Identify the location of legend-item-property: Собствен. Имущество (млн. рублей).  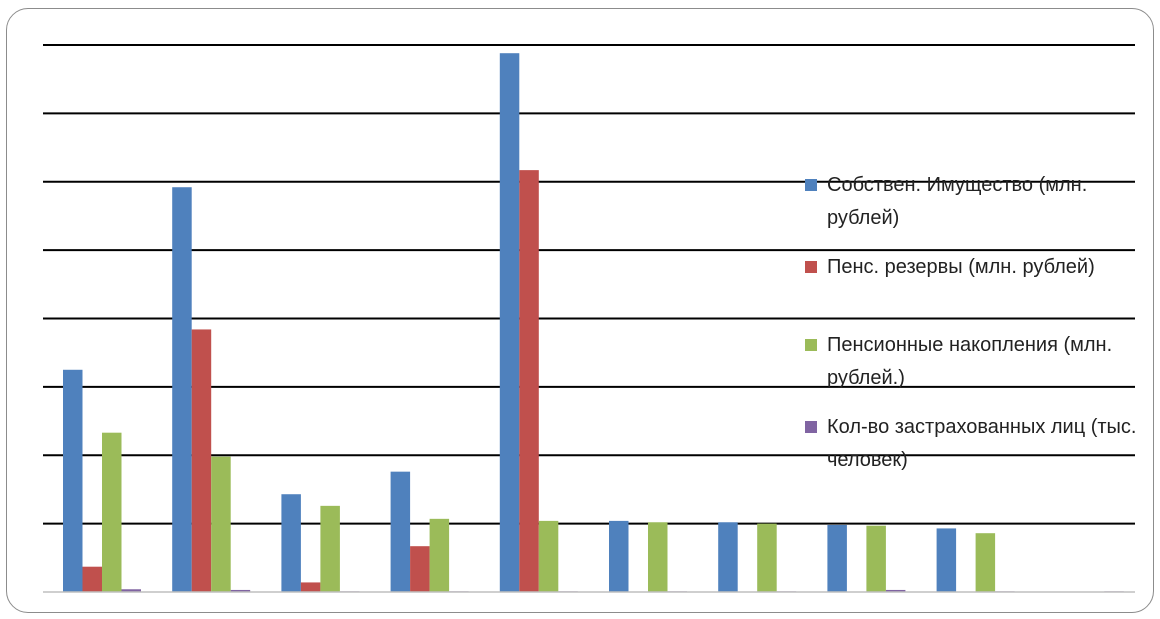
(979, 202).